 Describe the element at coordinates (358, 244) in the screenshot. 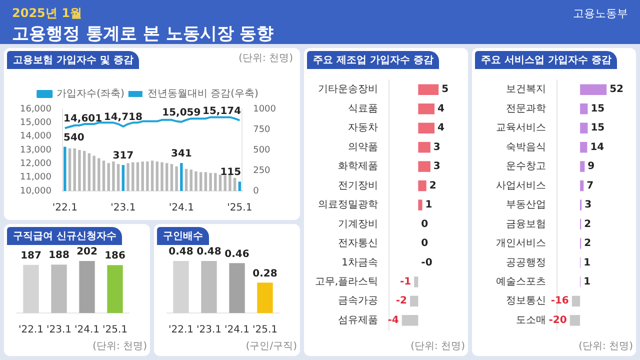

I see `y-tick-label: 전자통신` at that location.